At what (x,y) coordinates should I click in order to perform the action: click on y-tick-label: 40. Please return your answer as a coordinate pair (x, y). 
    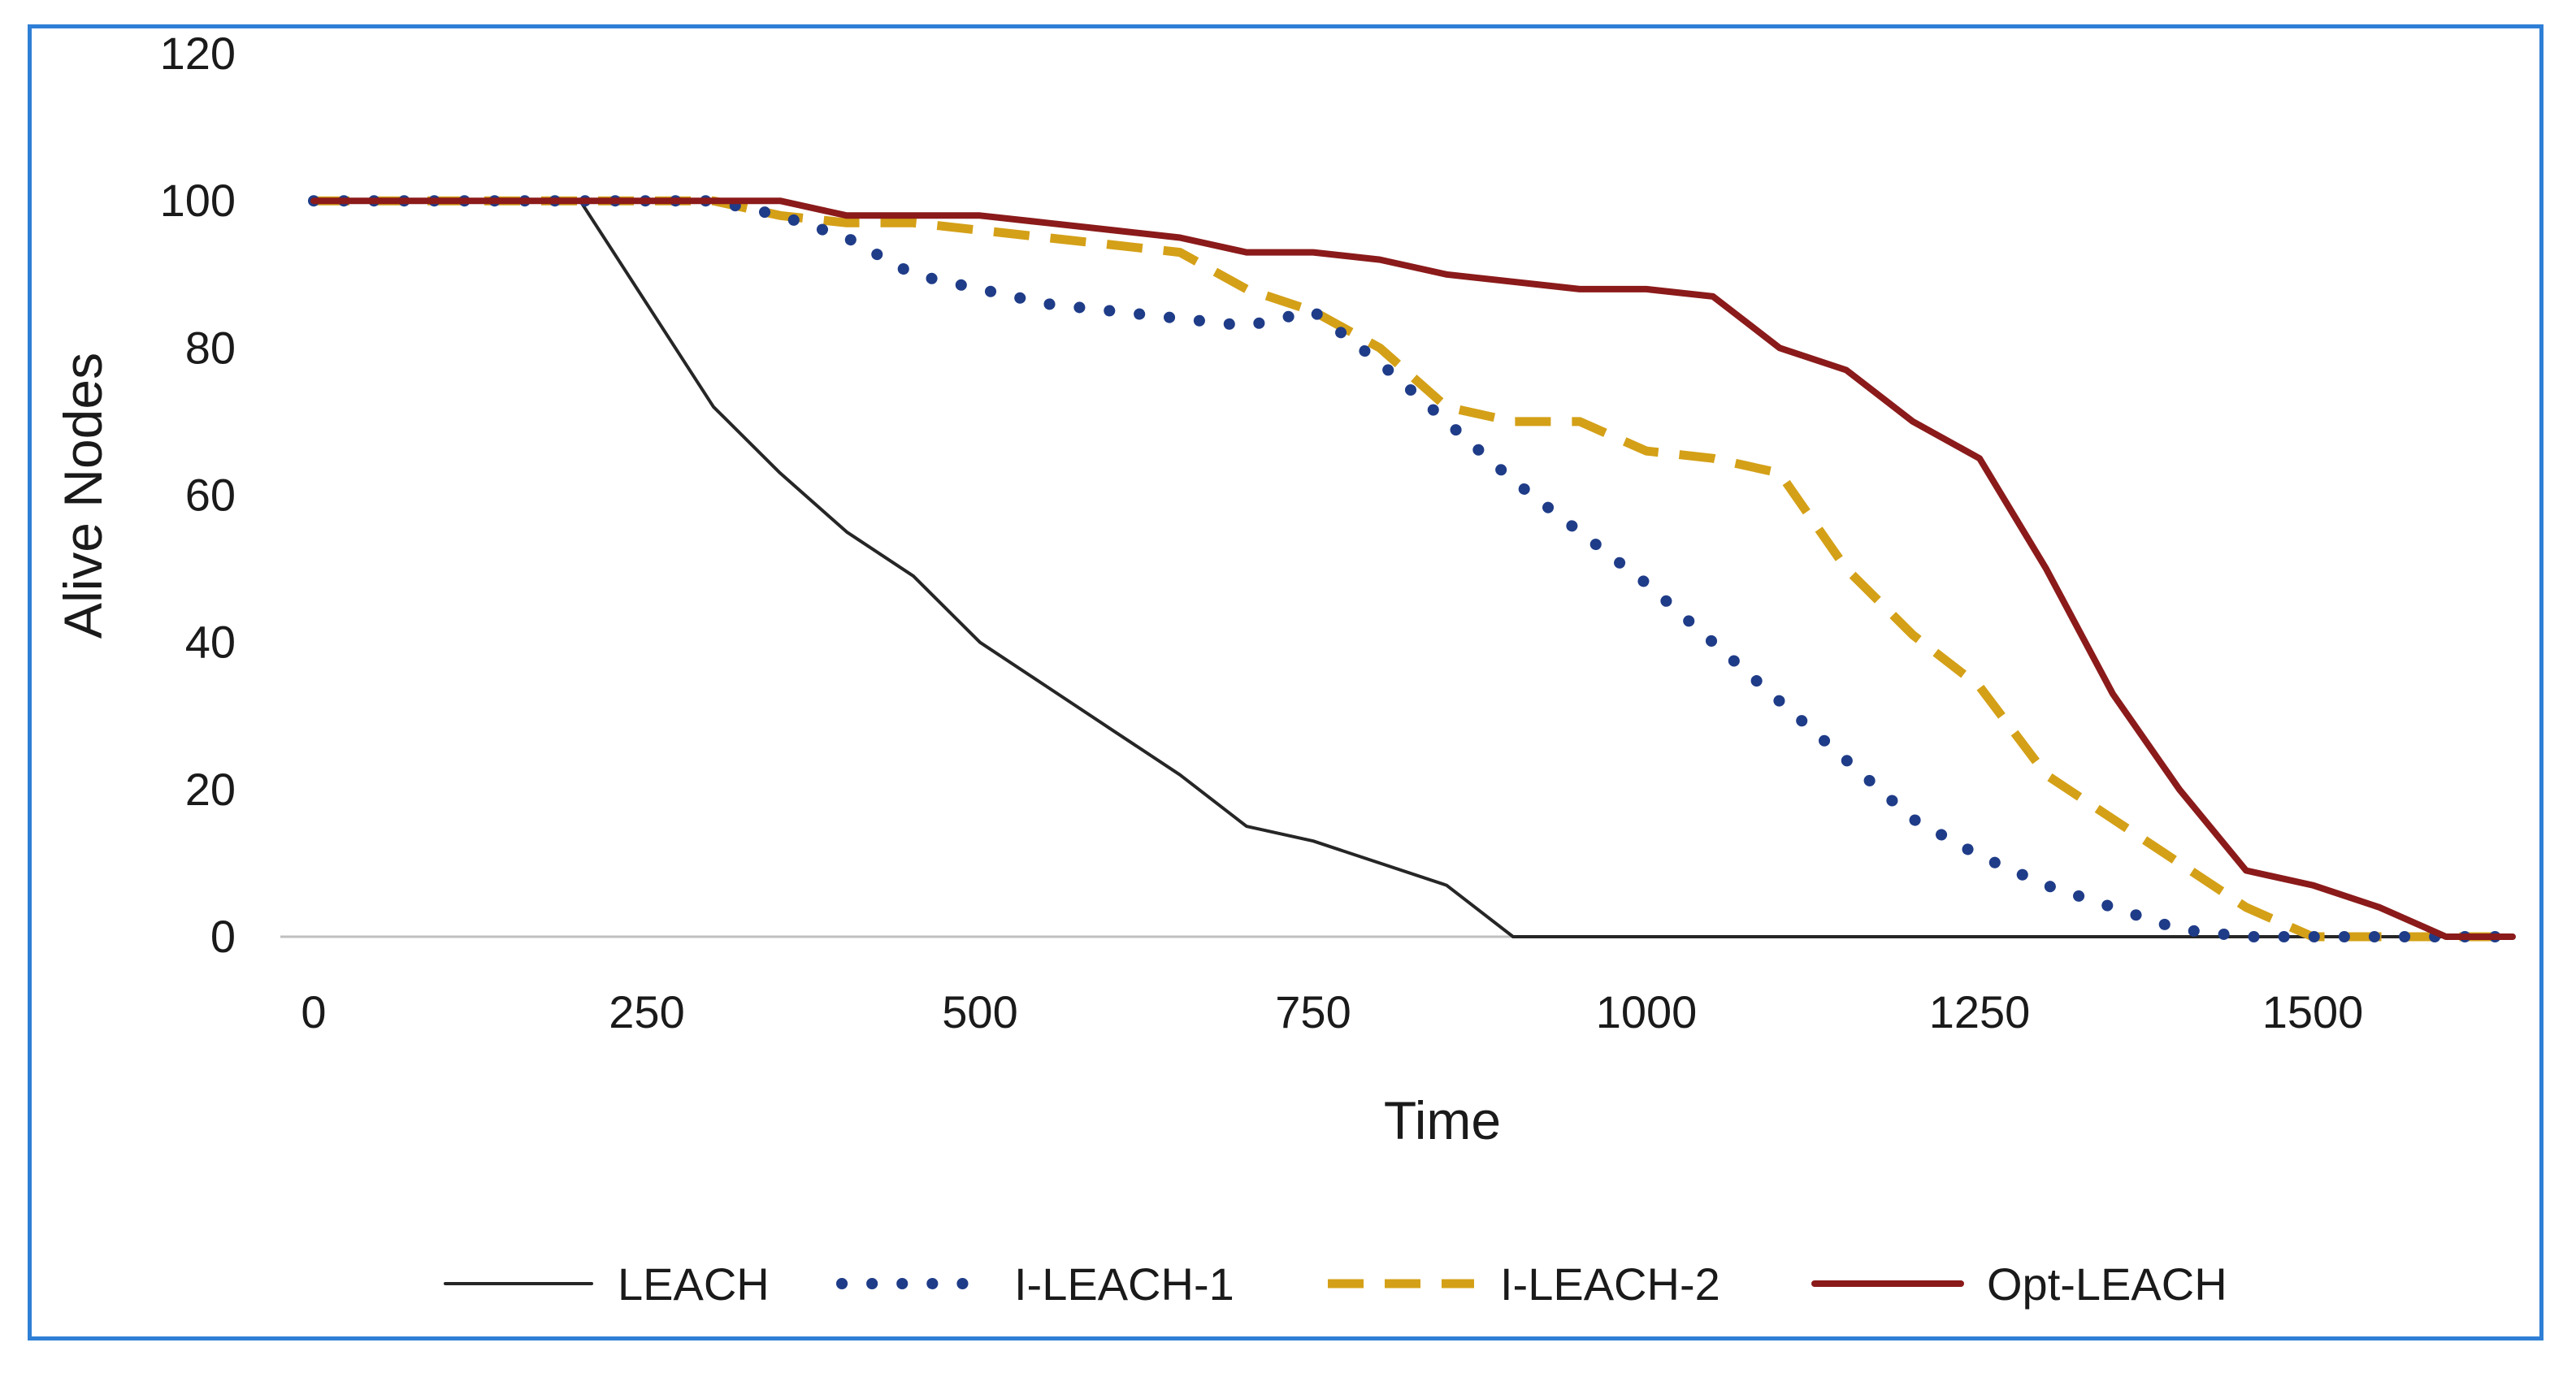
    Looking at the image, I should click on (211, 642).